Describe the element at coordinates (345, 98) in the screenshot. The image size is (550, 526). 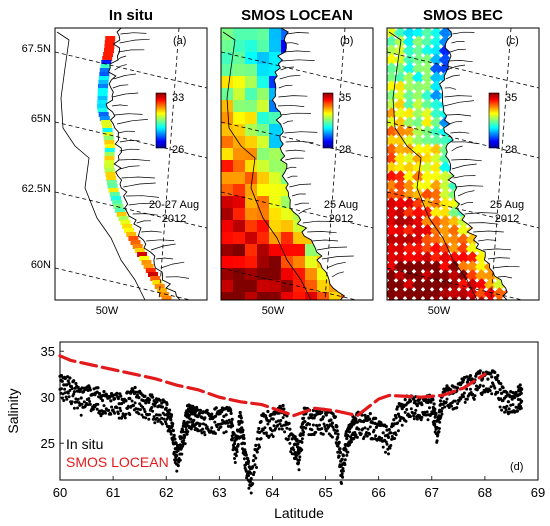
I see `colorbar-max-smos-locean: 35` at that location.